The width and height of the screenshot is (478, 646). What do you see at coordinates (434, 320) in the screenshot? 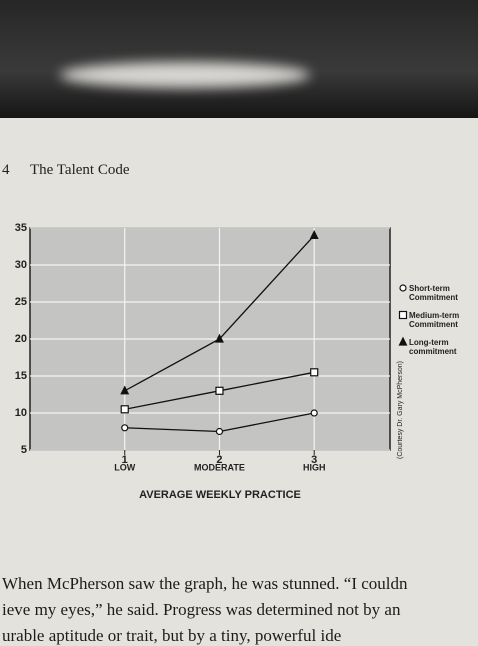
I see `legend-entry: Medium-term Commitment` at bounding box center [434, 320].